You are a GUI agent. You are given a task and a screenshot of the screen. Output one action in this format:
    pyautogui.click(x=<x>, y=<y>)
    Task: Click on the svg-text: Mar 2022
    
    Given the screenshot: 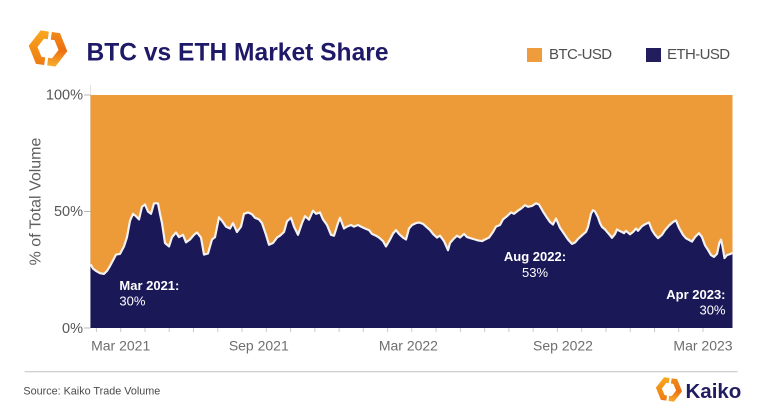 What is the action you would take?
    pyautogui.click(x=408, y=346)
    